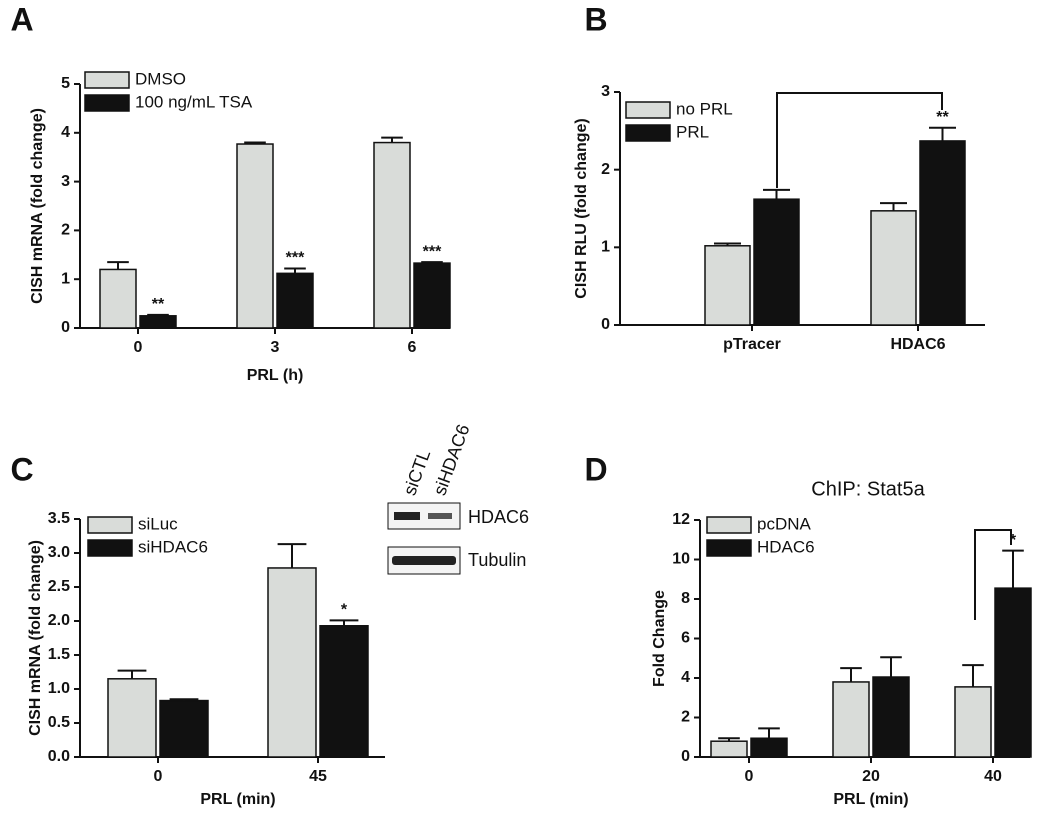 The height and width of the screenshot is (814, 1050). I want to click on y-tick-label: 0.5, so click(59, 722).